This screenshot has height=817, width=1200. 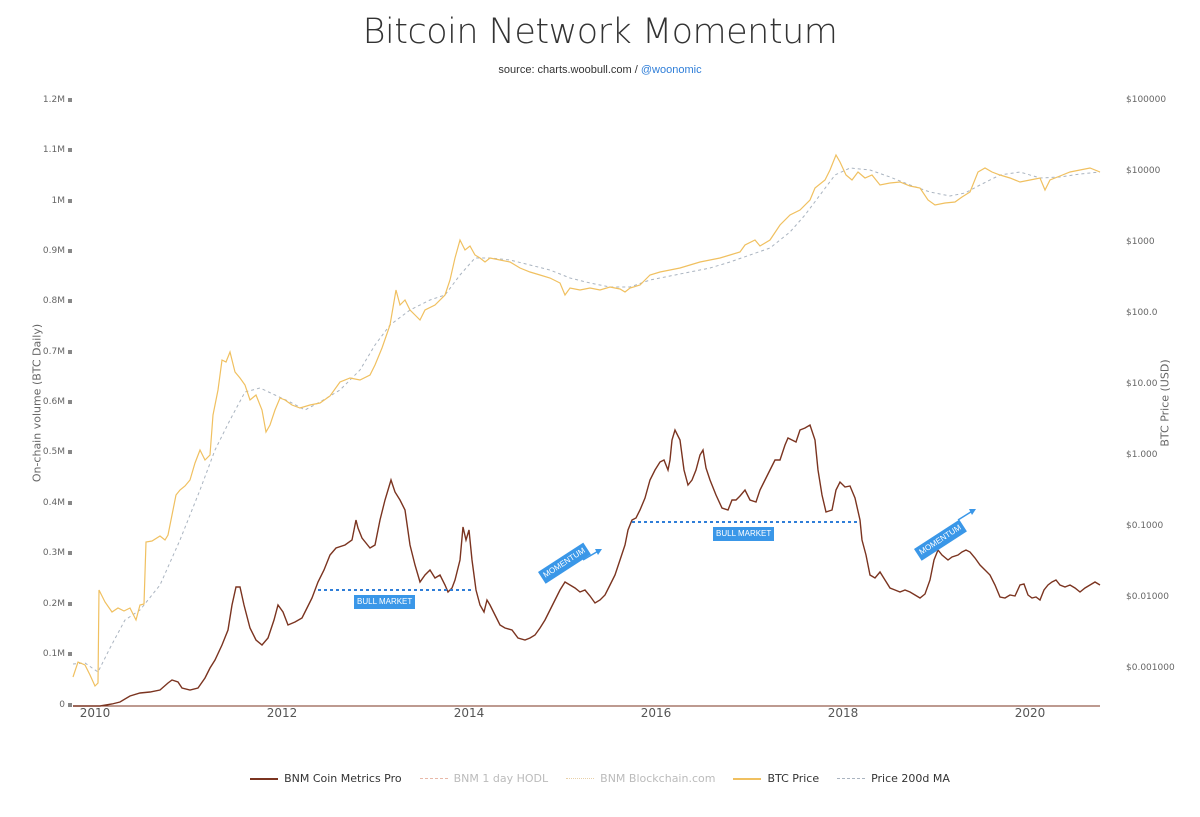 I want to click on left-tick: 0.4M, so click(x=57, y=503).